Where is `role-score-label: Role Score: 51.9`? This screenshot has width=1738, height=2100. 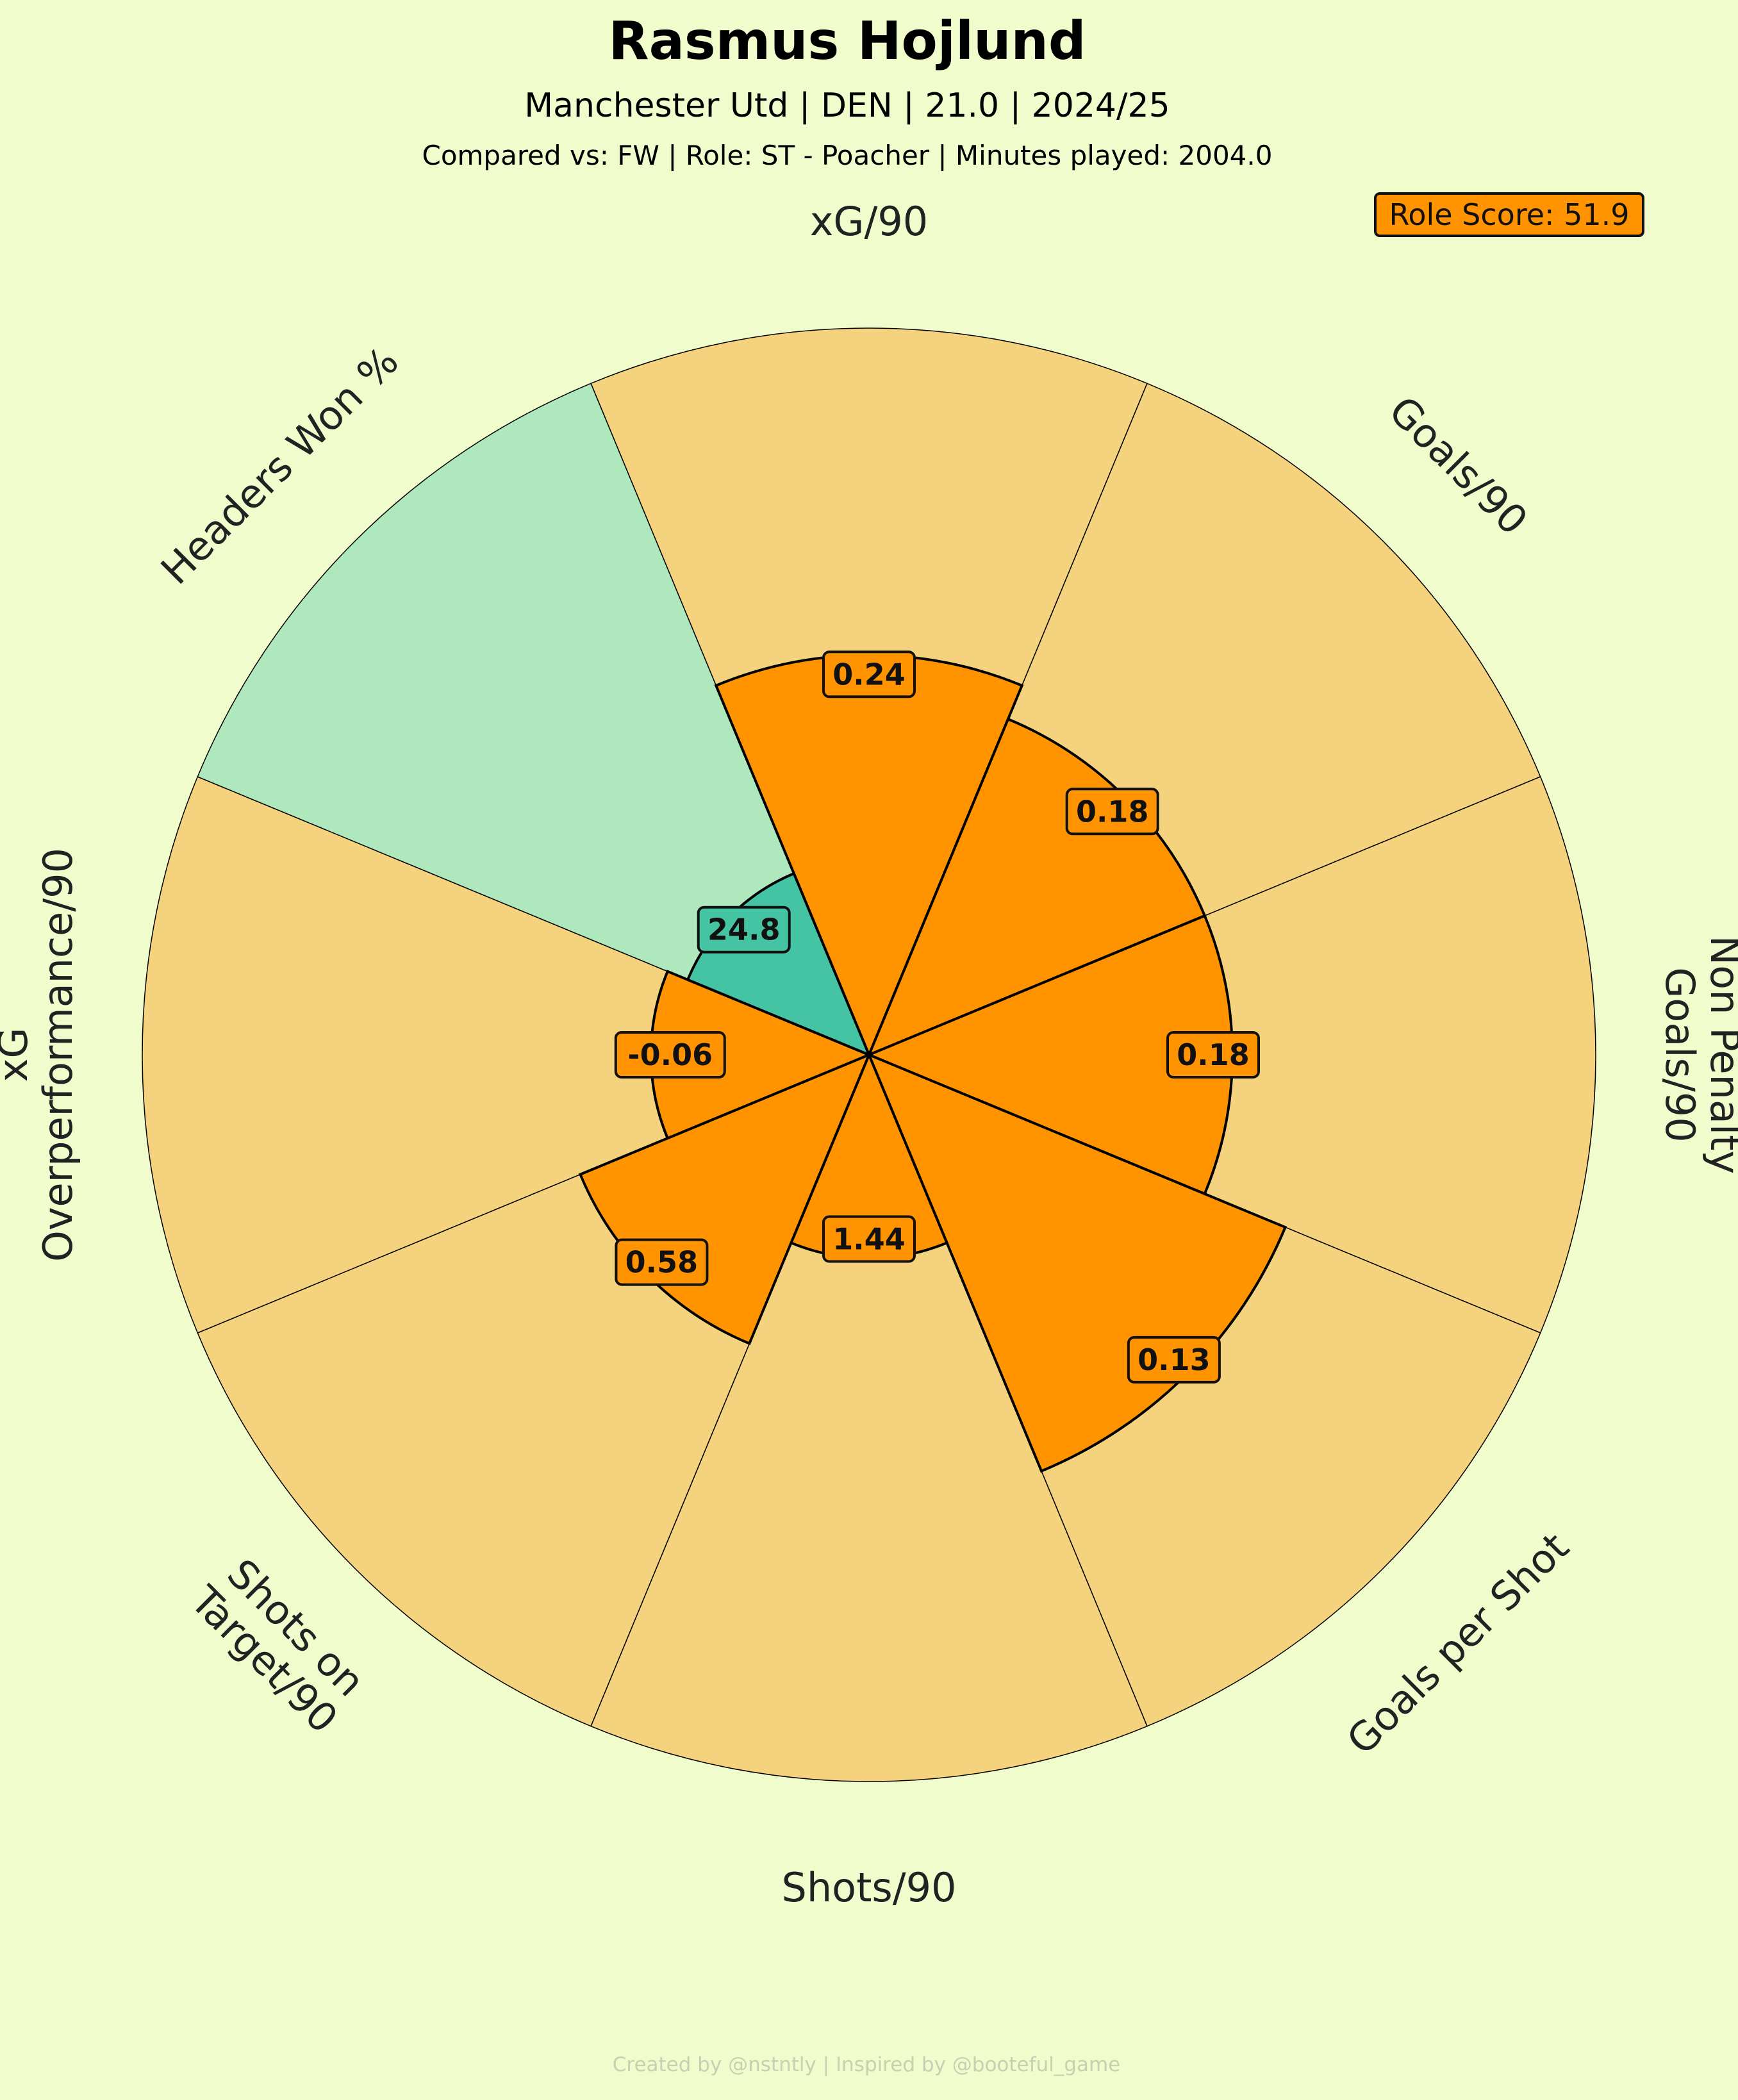
role-score-label: Role Score: 51.9 is located at coordinates (1509, 215).